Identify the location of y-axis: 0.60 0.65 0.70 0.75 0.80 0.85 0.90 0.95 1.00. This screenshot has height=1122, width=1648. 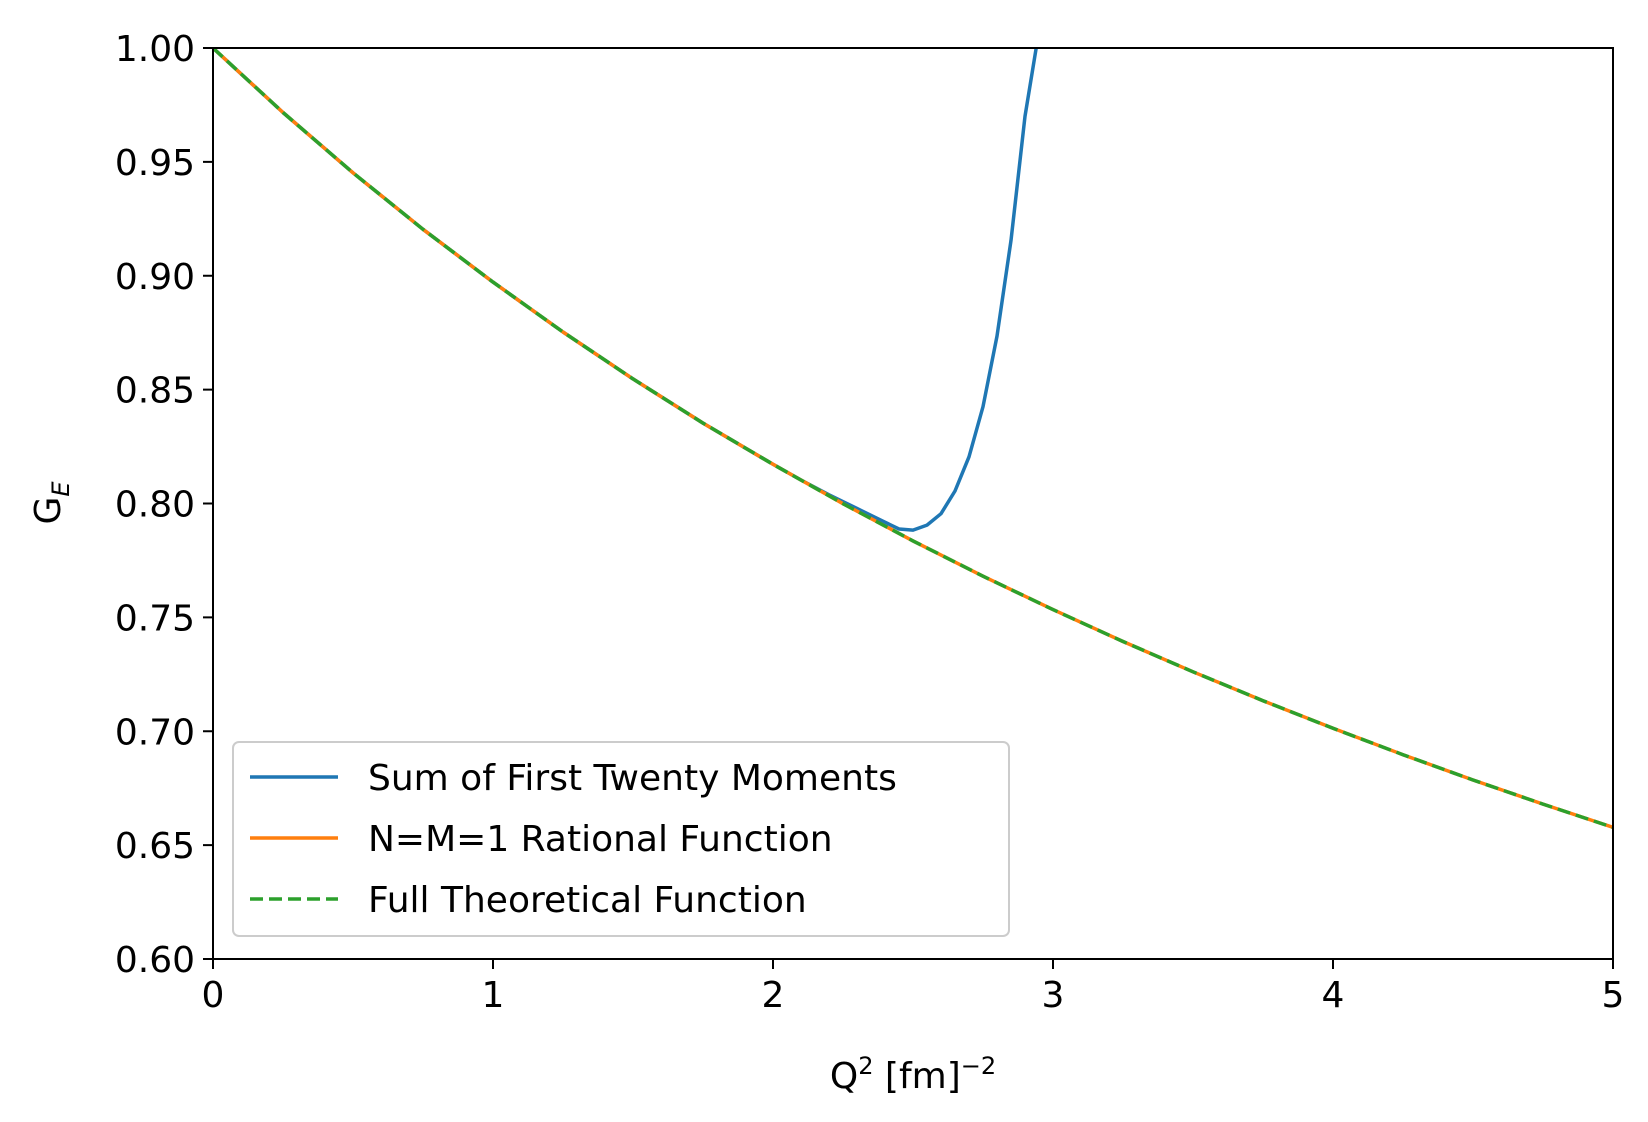
(164, 505).